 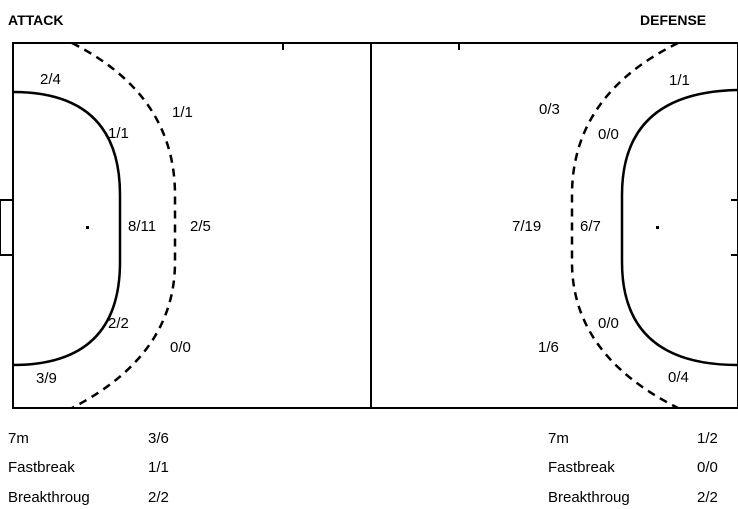 What do you see at coordinates (590, 226) in the screenshot?
I see `defense-zone-center-inner: 6/7` at bounding box center [590, 226].